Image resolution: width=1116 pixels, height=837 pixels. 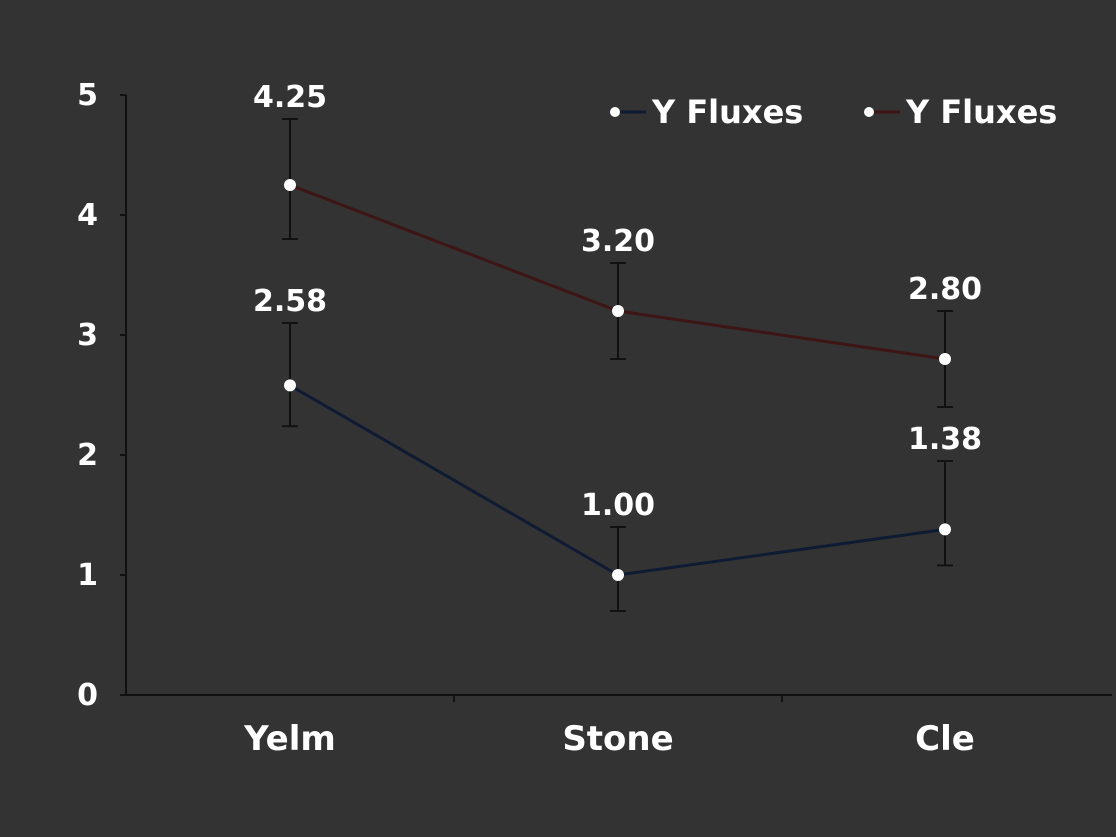 I want to click on data-label: 2.80, so click(x=945, y=289).